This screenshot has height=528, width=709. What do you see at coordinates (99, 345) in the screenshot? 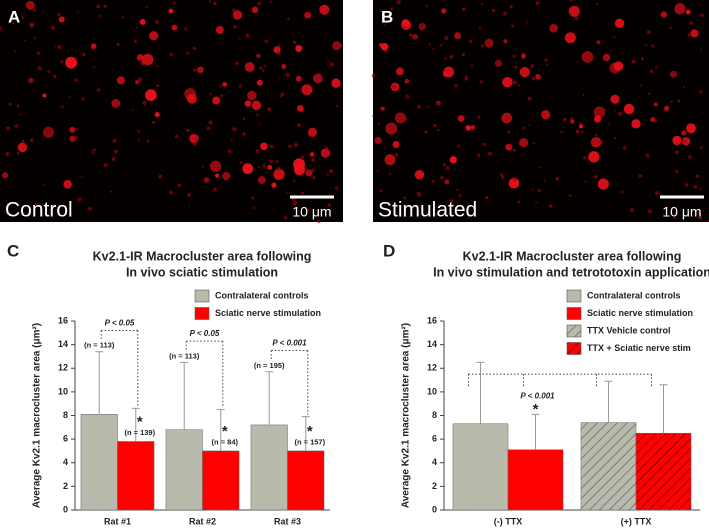
I see `n-label: (n = 113)` at bounding box center [99, 345].